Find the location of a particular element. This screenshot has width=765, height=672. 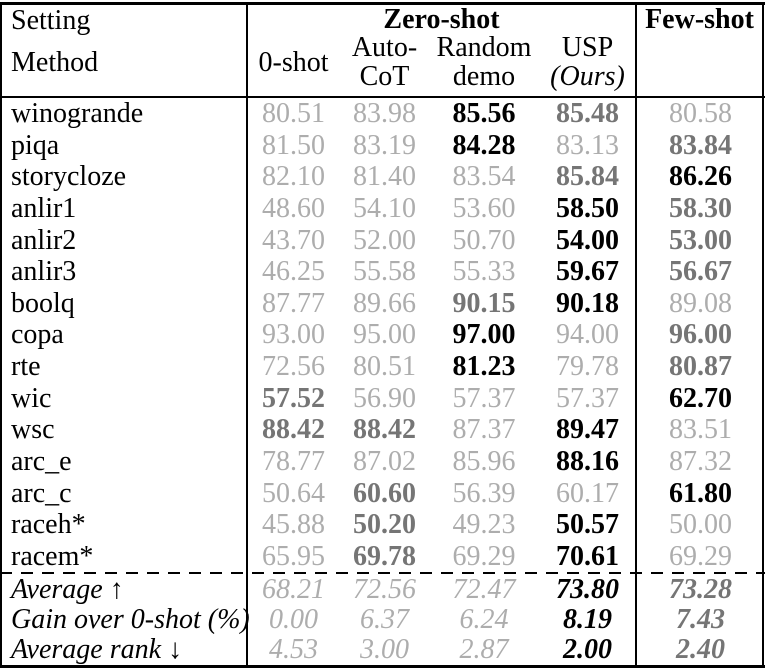

header-col-0shot: 0-shot is located at coordinates (293, 62).